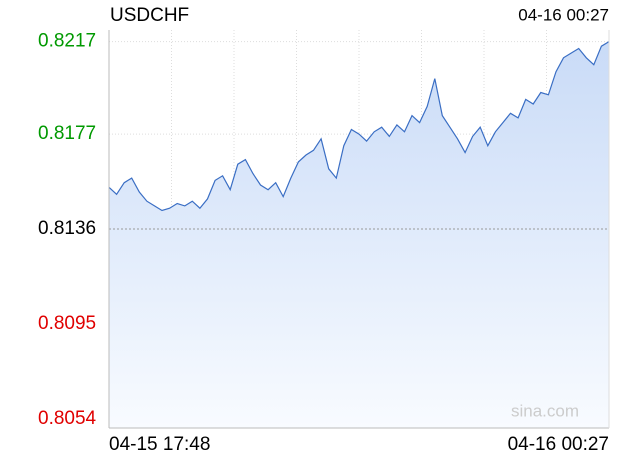 This screenshot has height=460, width=620. What do you see at coordinates (563, 14) in the screenshot?
I see `timestamp: 04-16 00:27` at bounding box center [563, 14].